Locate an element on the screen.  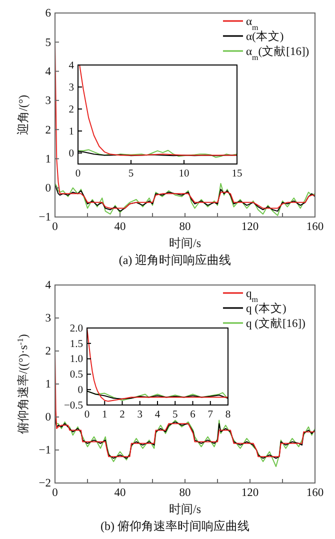
y-tick-label: −2 is located at coordinates (45, 484).